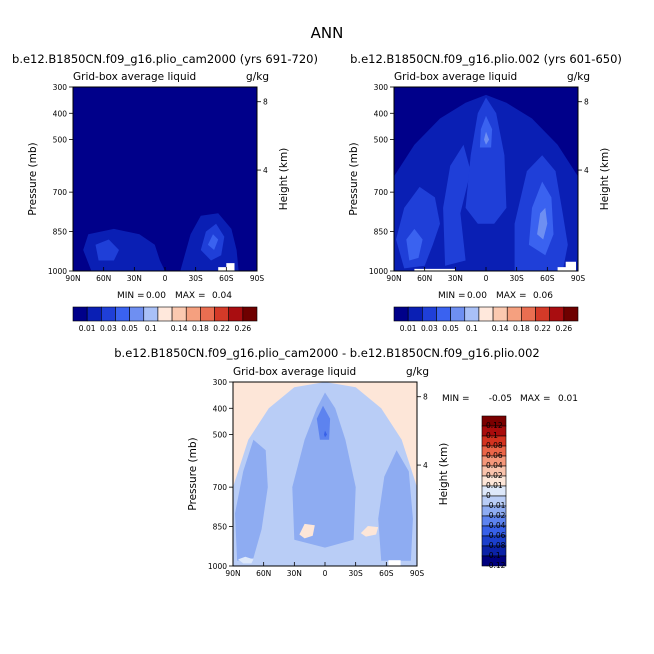 The image size is (654, 654). Describe the element at coordinates (486, 319) in the screenshot. I see `colorbar: 0.01 0.03 0.05 0.1 0.14 0.18 0.22 0.26` at that location.